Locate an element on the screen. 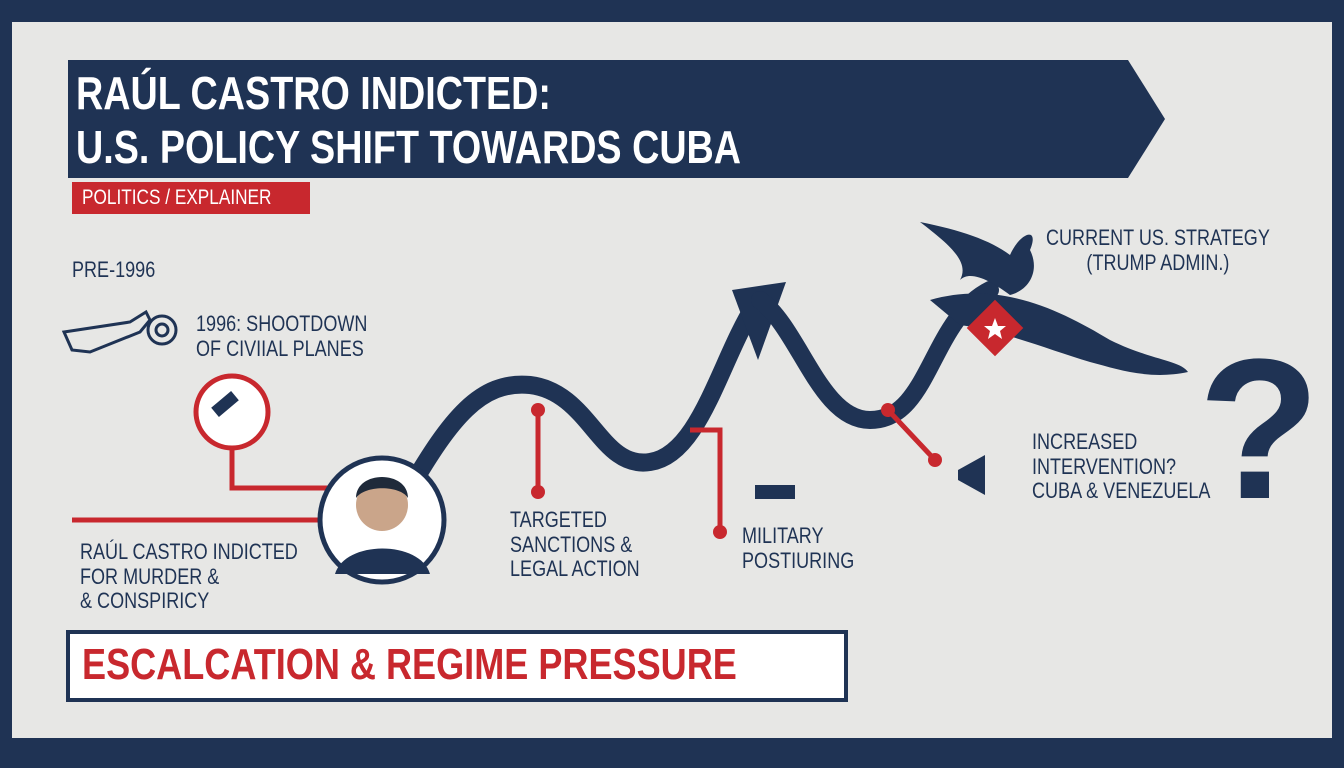 The height and width of the screenshot is (768, 1344). tag-box is located at coordinates (191, 198).